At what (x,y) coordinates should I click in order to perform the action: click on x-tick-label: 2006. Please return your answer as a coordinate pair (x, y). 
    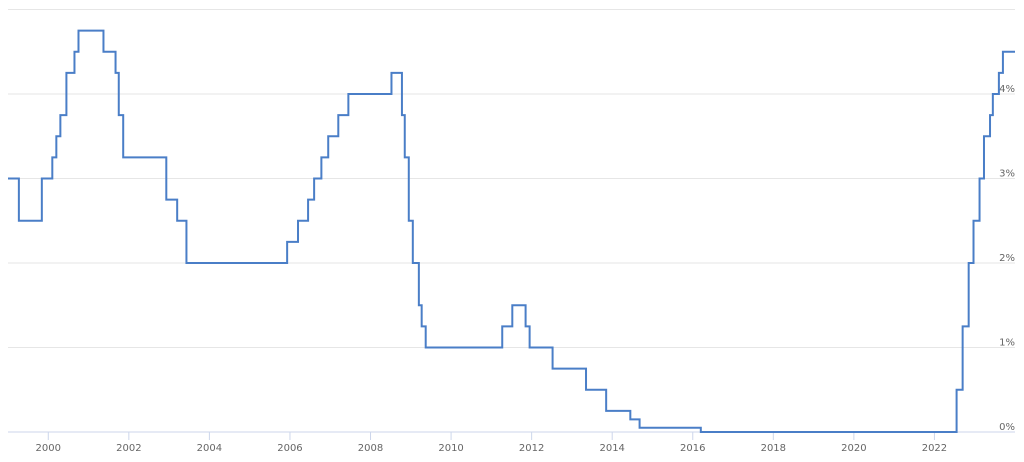
    Looking at the image, I should click on (289, 448).